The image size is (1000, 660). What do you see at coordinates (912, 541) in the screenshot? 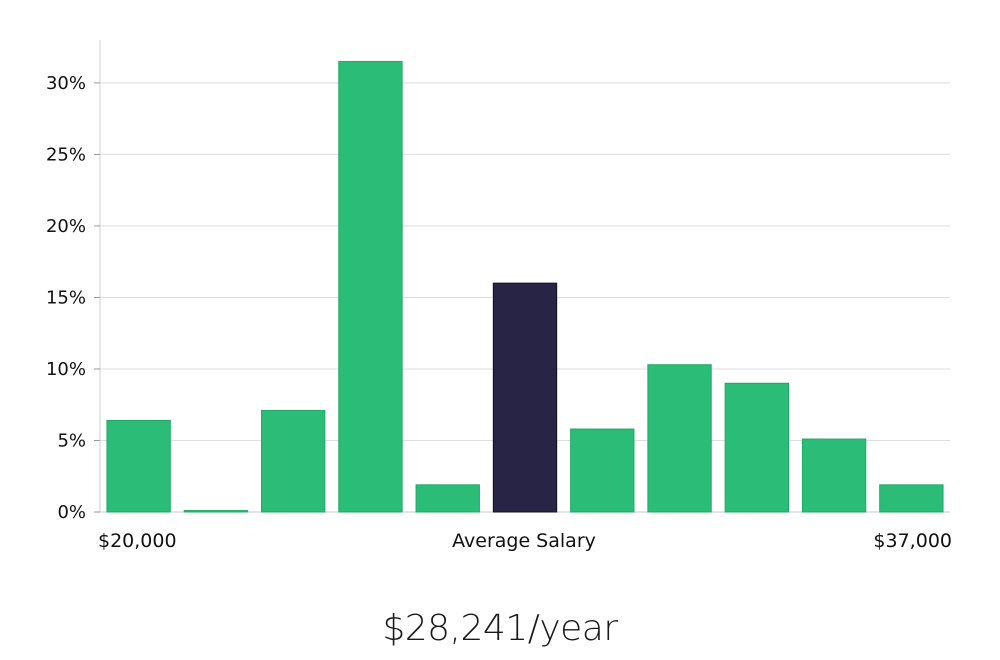
I see `x-max-label: $37,000` at bounding box center [912, 541].